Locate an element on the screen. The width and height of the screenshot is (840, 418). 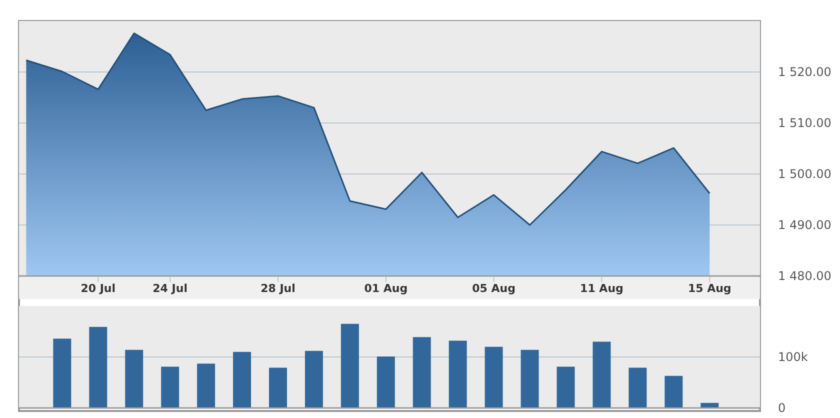
x-tick-label: 01 Aug is located at coordinates (386, 288).